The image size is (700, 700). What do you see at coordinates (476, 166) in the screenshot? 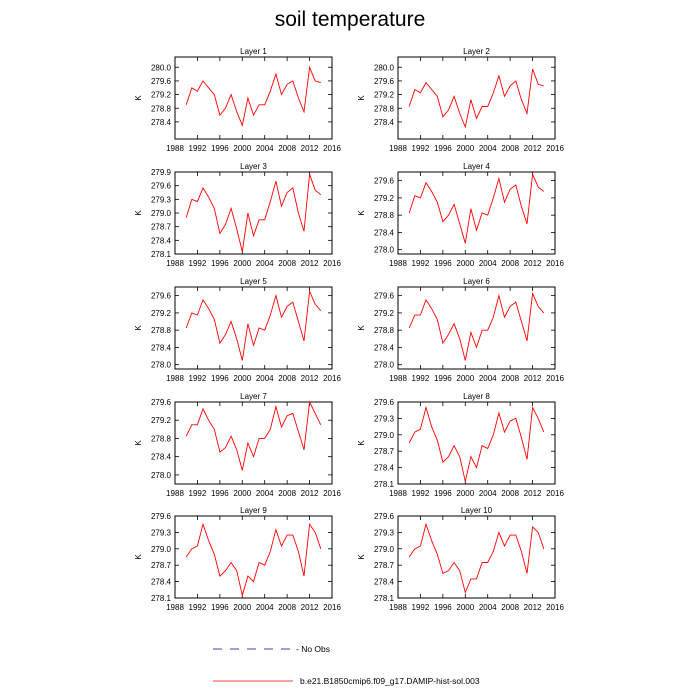
I see `panel-title: Layer 4` at bounding box center [476, 166].